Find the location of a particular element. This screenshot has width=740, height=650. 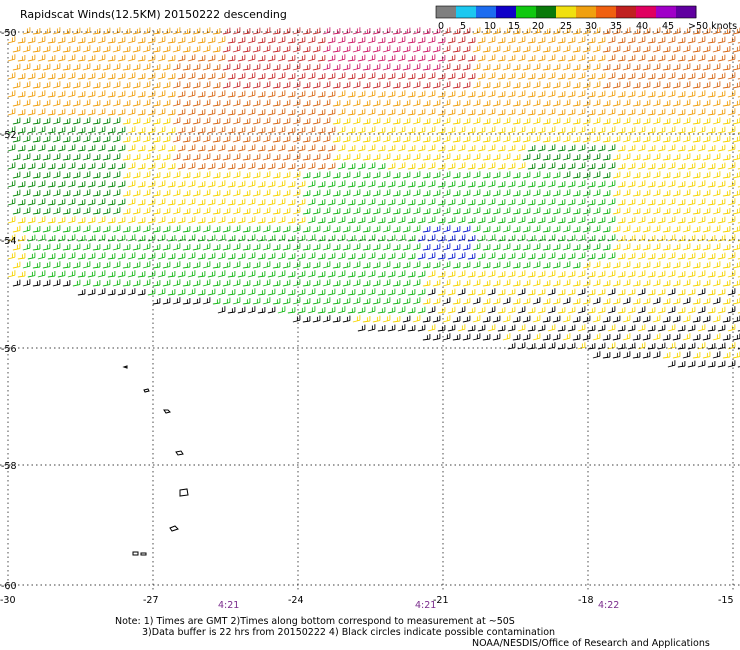

legend-label: 20 is located at coordinates (538, 26).